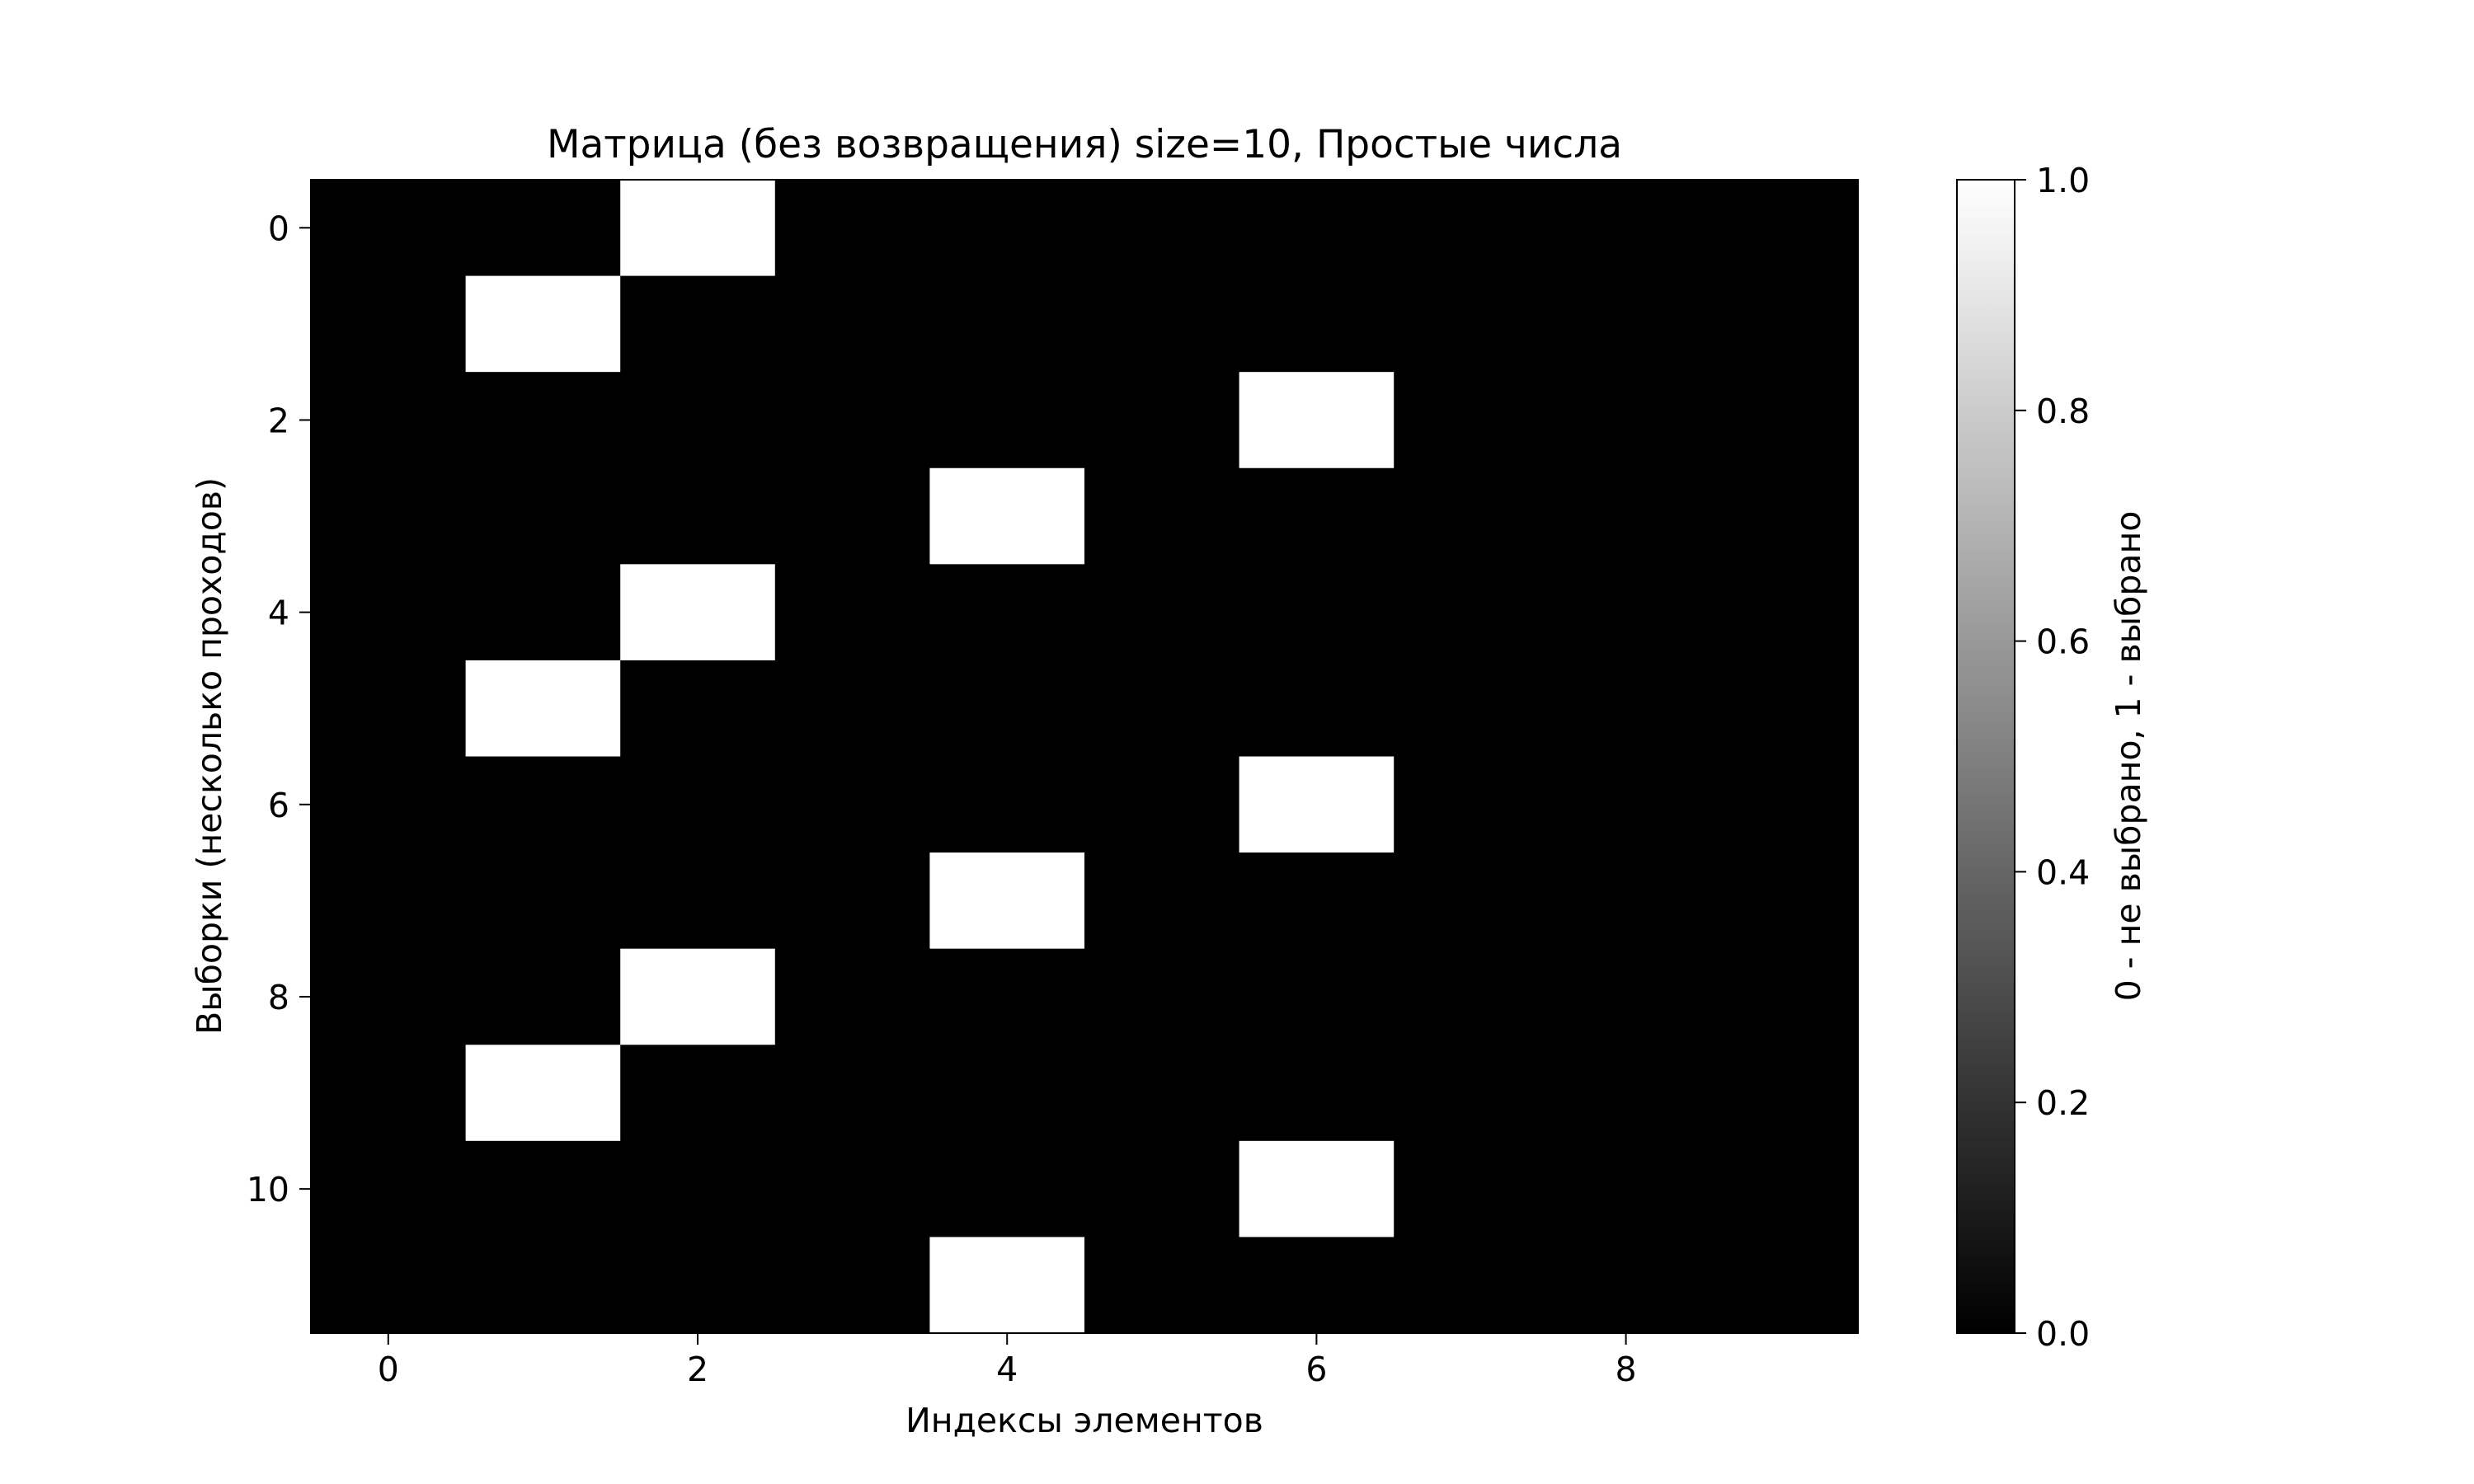  What do you see at coordinates (1316, 1369) in the screenshot?
I see `x-tick-label: 6` at bounding box center [1316, 1369].